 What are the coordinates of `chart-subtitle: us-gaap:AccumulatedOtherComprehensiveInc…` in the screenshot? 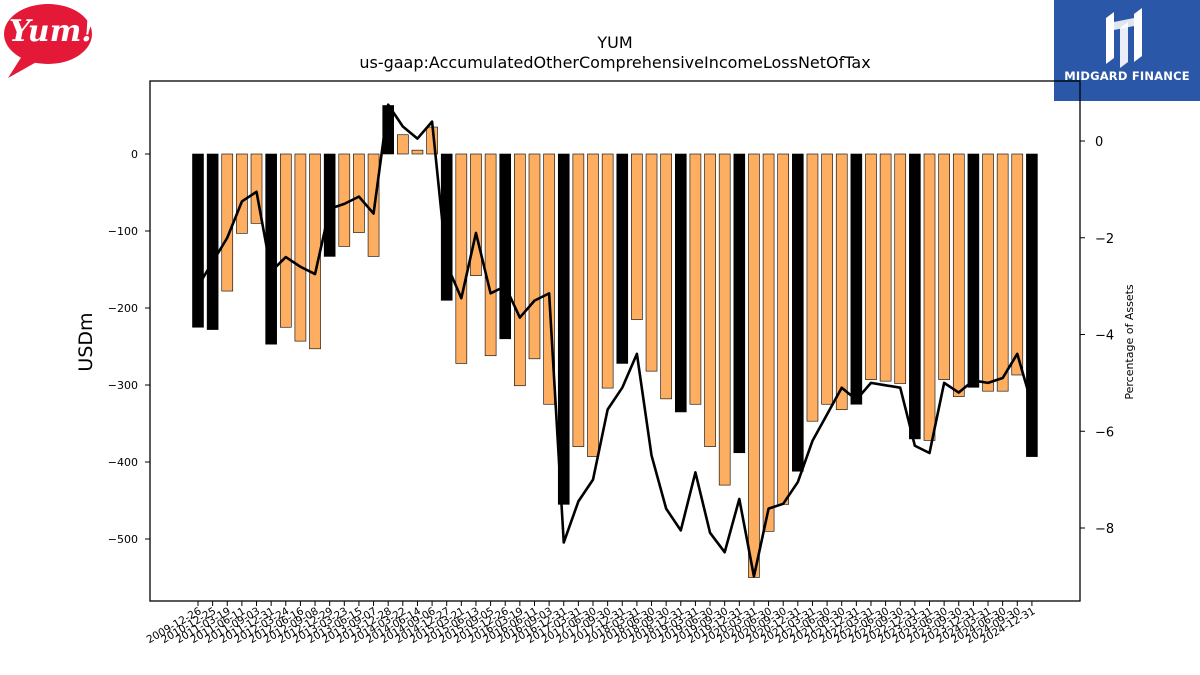 It's located at (614, 62).